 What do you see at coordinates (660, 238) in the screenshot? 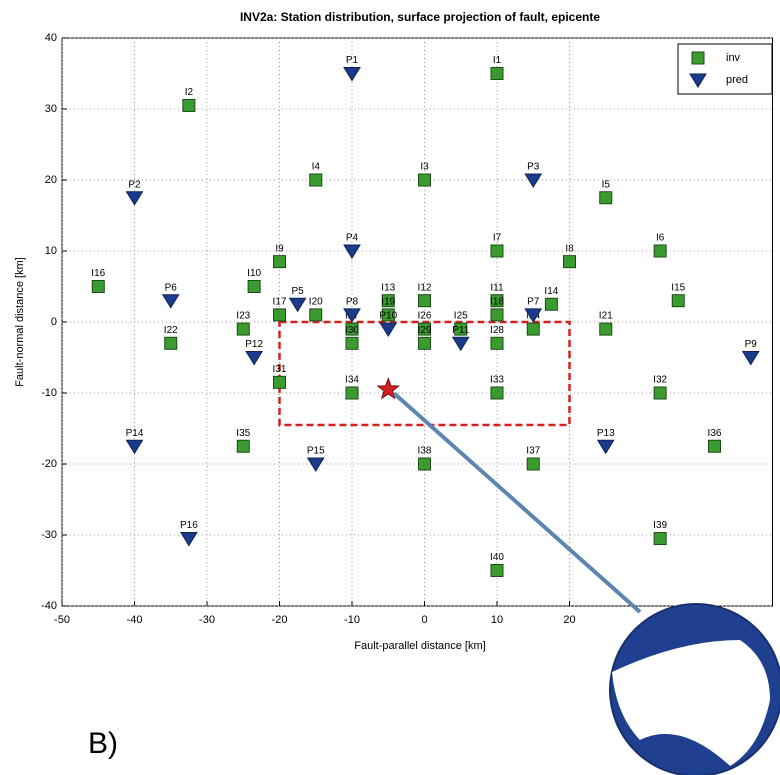
I see `station-label: I6` at bounding box center [660, 238].